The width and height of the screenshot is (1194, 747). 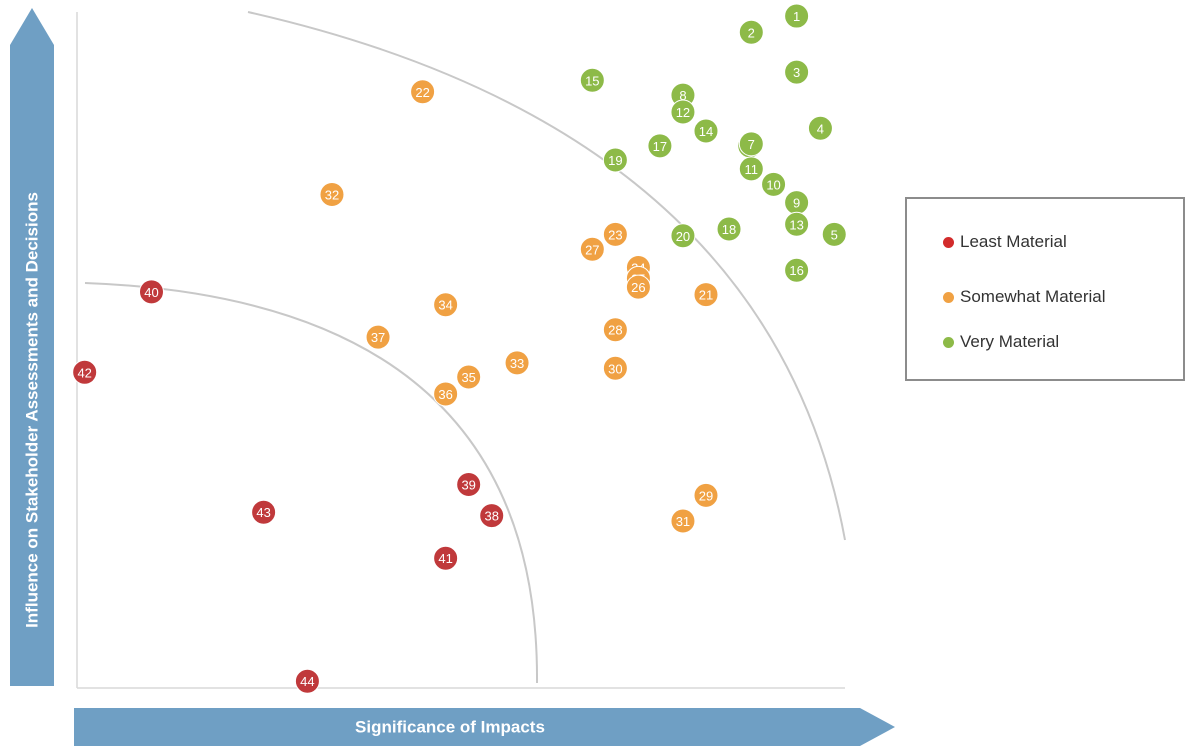 I want to click on data-point-2: 2, so click(x=751, y=32).